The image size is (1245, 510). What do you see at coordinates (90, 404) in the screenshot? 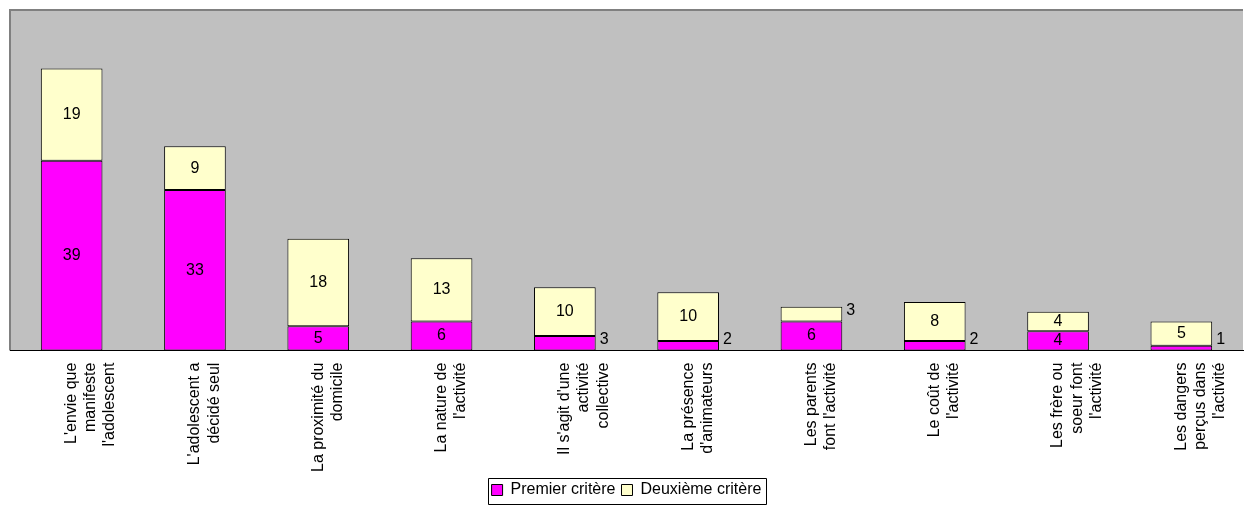
I see `x-tick-label: L'envie que manifeste l'adolescent` at bounding box center [90, 404].